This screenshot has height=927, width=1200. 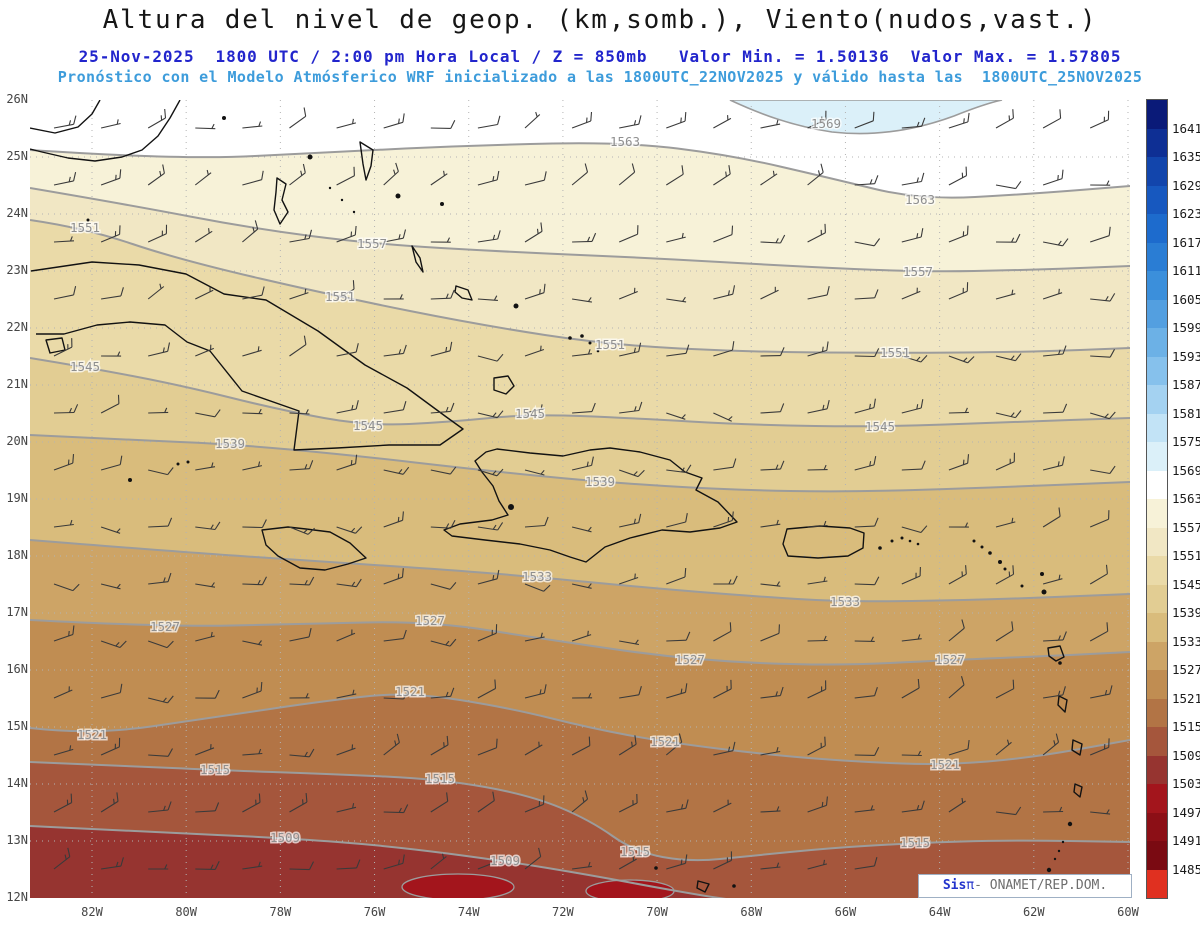 What do you see at coordinates (1186, 185) in the screenshot?
I see `colorbar-tick-label: 1629` at bounding box center [1186, 185].